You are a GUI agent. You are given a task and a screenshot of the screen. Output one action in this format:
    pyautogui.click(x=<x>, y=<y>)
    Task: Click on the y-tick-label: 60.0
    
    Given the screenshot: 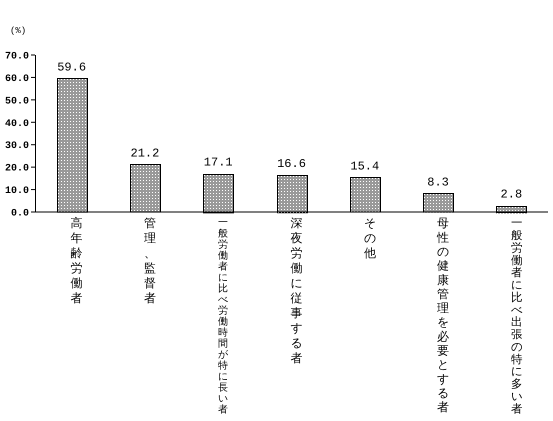 What is the action you would take?
    pyautogui.click(x=16, y=79)
    